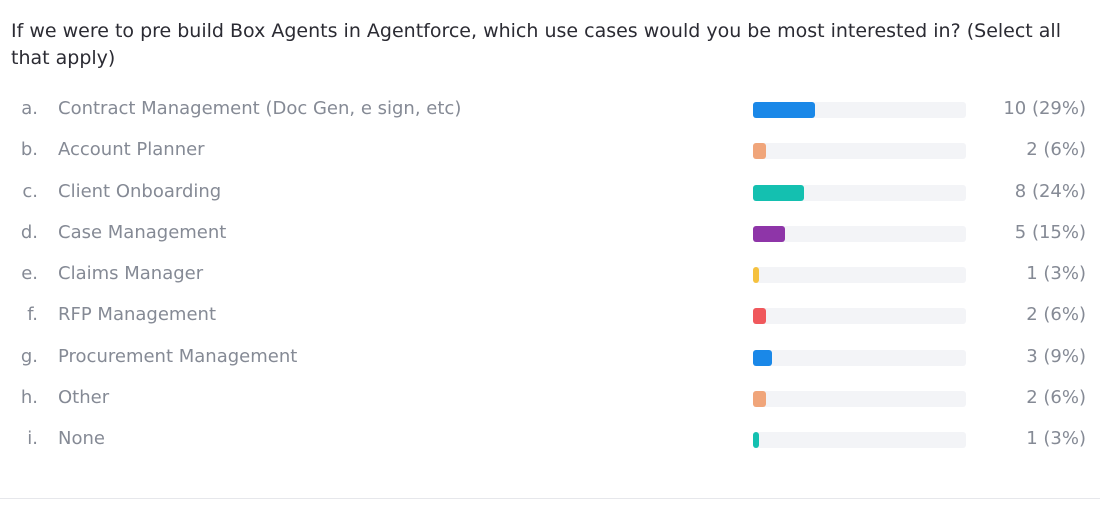  What do you see at coordinates (178, 356) in the screenshot?
I see `answer-label: Procurement Management` at bounding box center [178, 356].